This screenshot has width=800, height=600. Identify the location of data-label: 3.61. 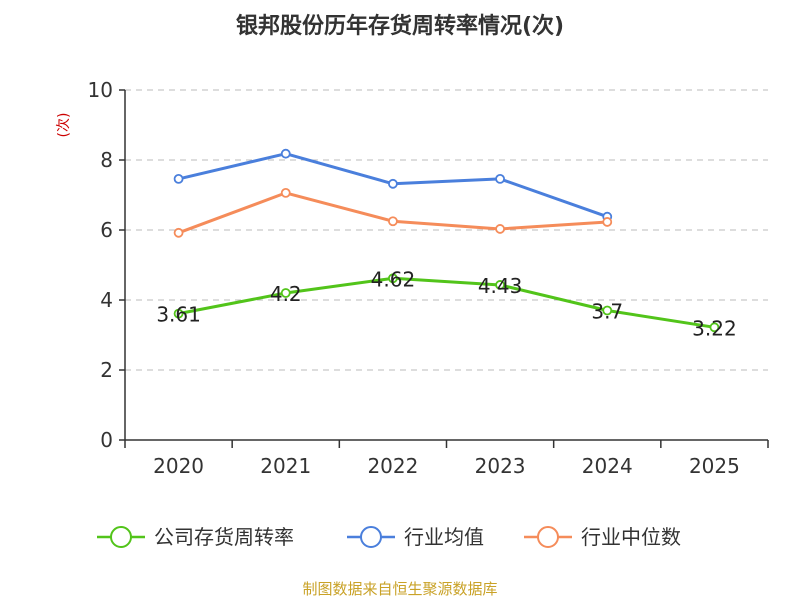
(178, 315).